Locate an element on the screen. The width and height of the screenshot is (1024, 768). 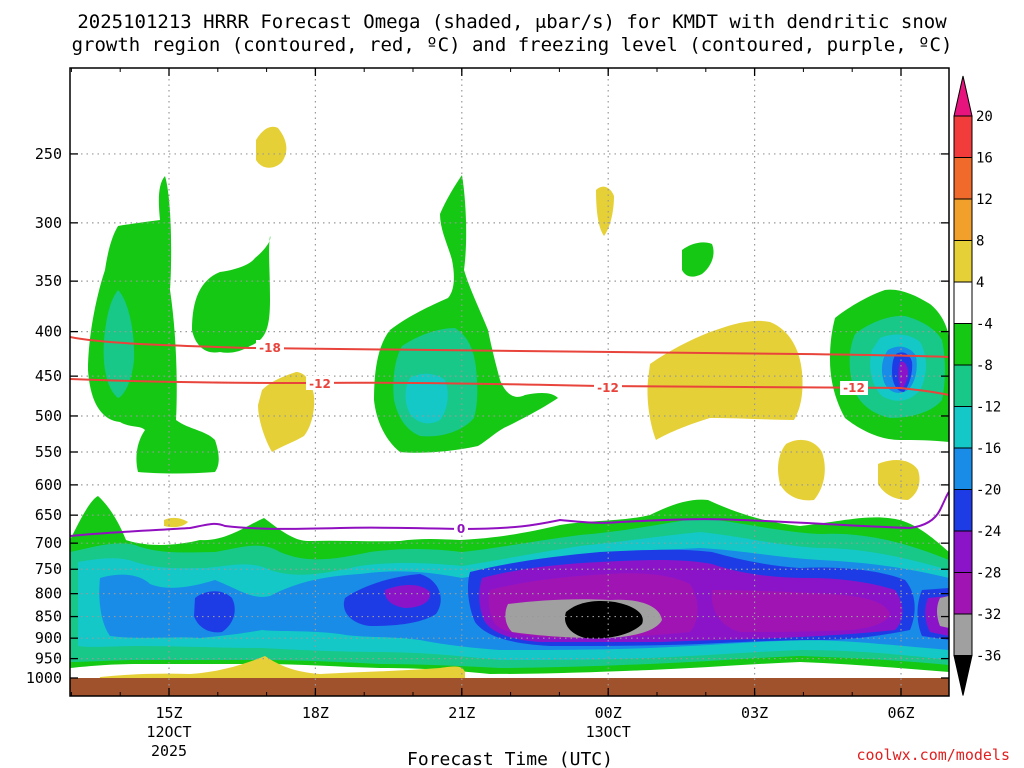
colorbar: 20 16 12 8 4 -4 -8 -12 -16 -20 -24 -28 -32 -36 is located at coordinates (977, 385).